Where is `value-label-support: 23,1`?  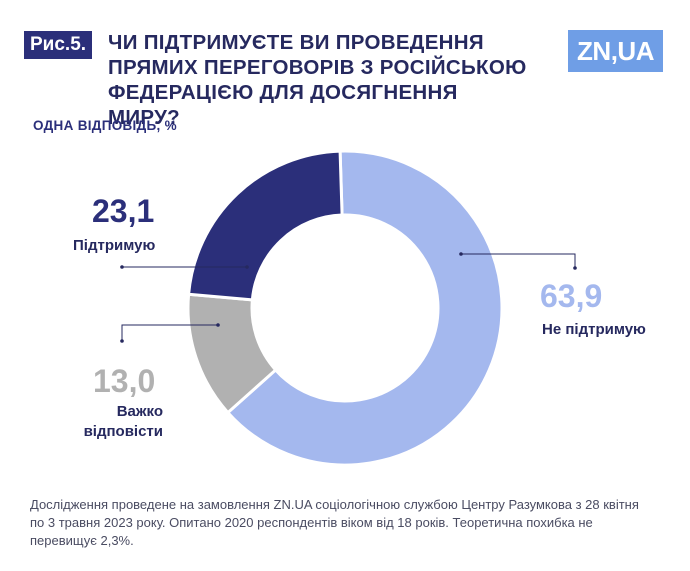 value-label-support: 23,1 is located at coordinates (123, 211).